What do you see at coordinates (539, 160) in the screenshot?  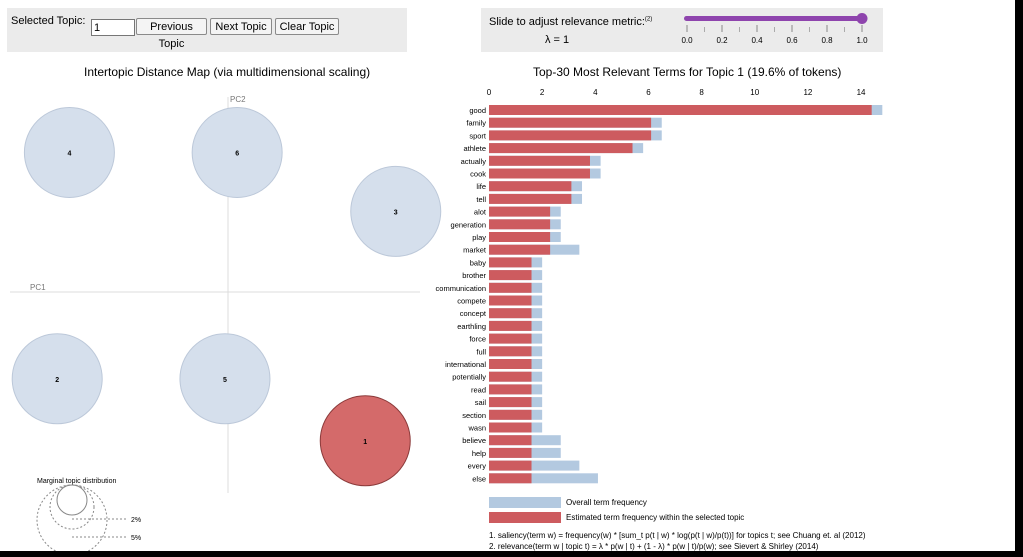 I see `bar-topic-actually` at bounding box center [539, 160].